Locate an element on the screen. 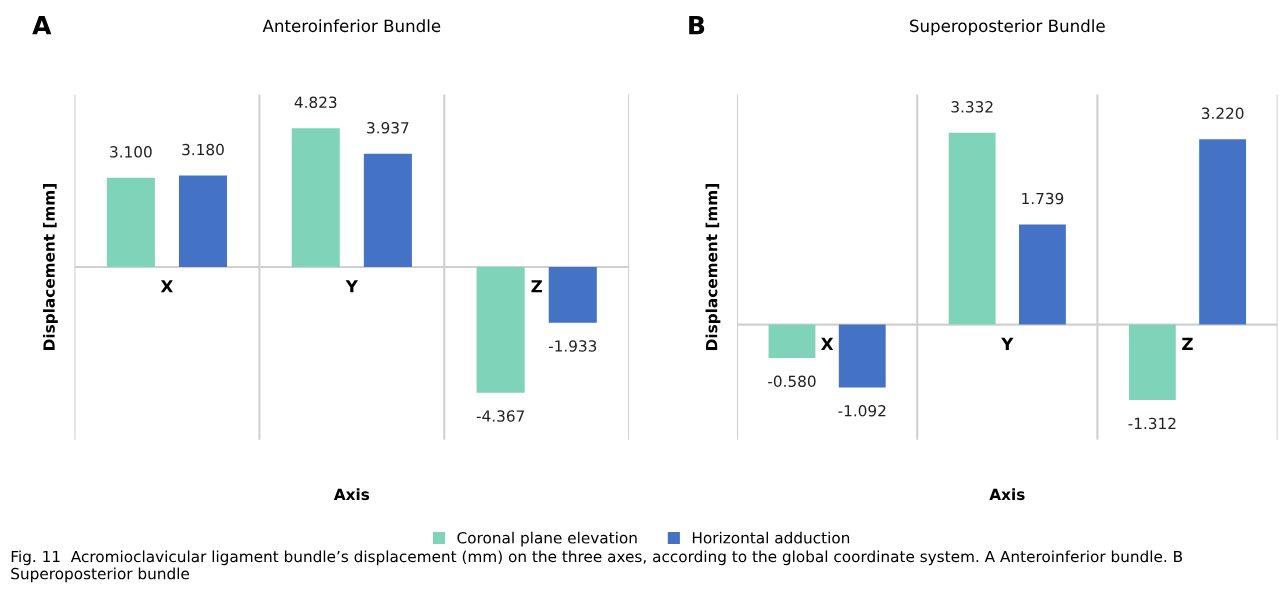 This screenshot has width=1284, height=609. text: A is located at coordinates (42, 25).